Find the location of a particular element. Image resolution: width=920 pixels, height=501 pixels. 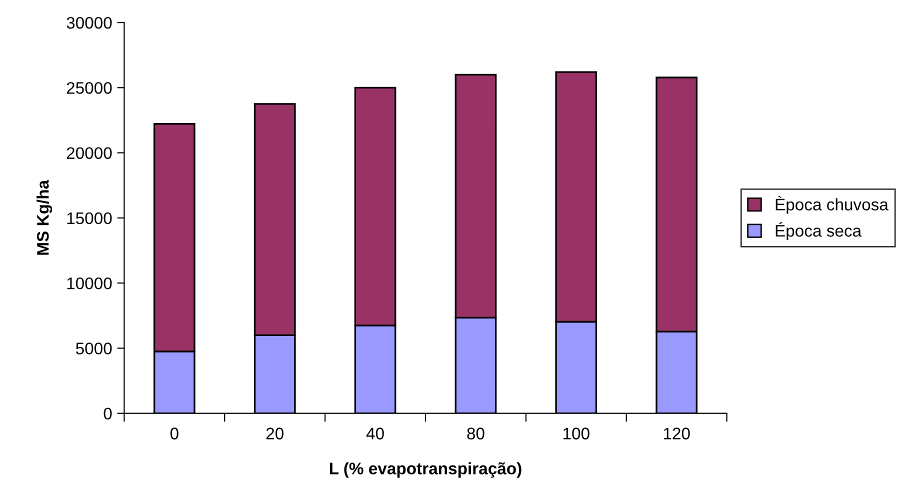

x-tick-label: 120 is located at coordinates (677, 434).